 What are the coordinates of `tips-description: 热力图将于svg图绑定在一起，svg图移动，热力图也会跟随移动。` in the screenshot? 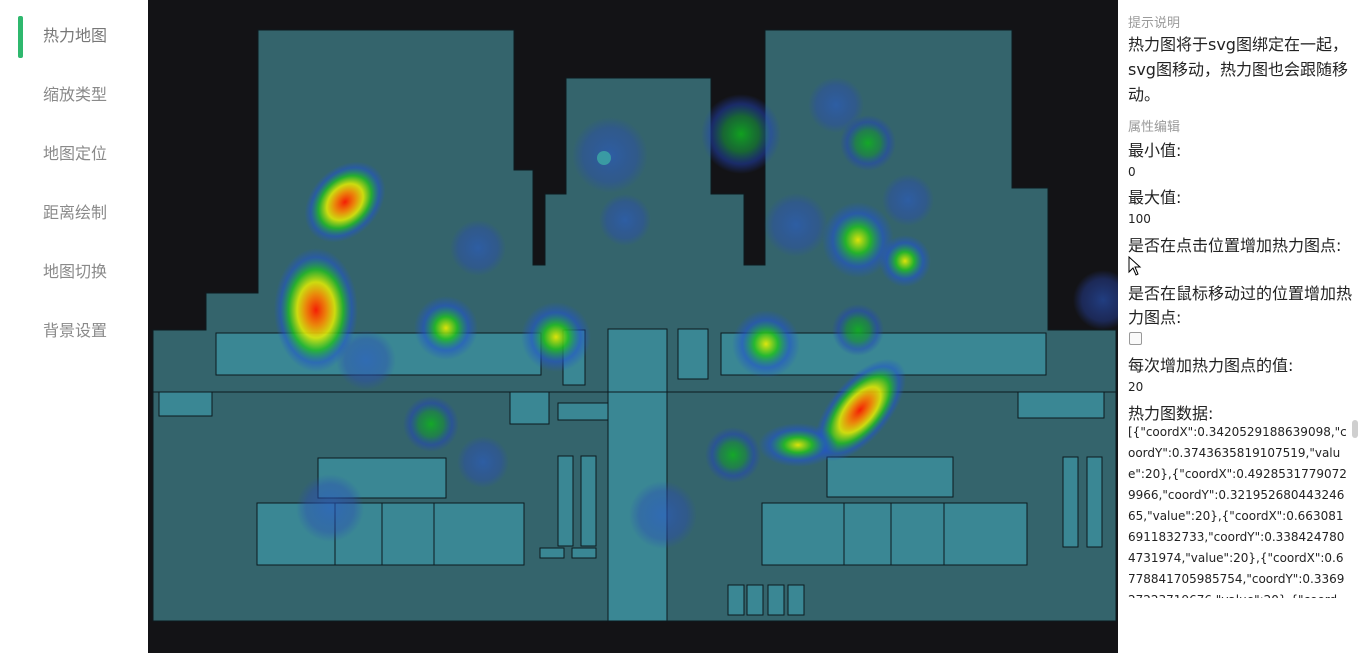 It's located at (1238, 69).